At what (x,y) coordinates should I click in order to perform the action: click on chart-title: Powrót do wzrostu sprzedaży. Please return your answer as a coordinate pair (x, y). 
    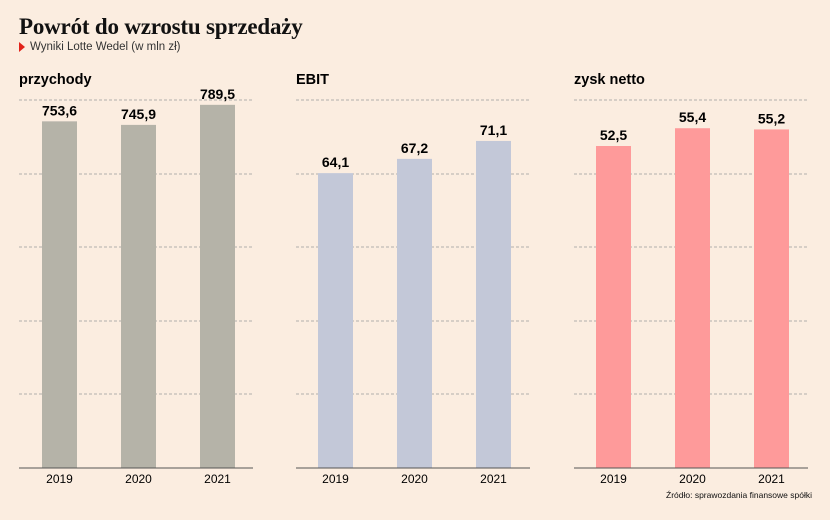
    Looking at the image, I should click on (161, 26).